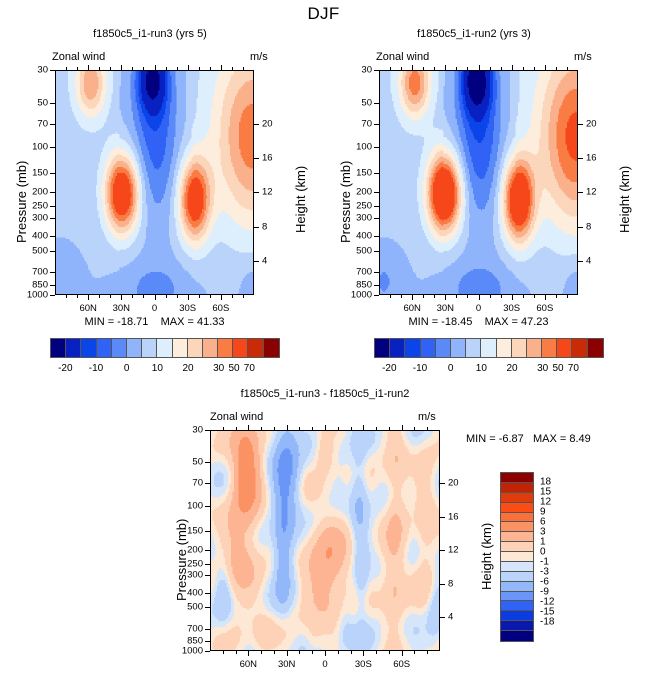 The height and width of the screenshot is (678, 647). I want to click on panel-run3-y2-axis-title: Height (km), so click(300, 199).